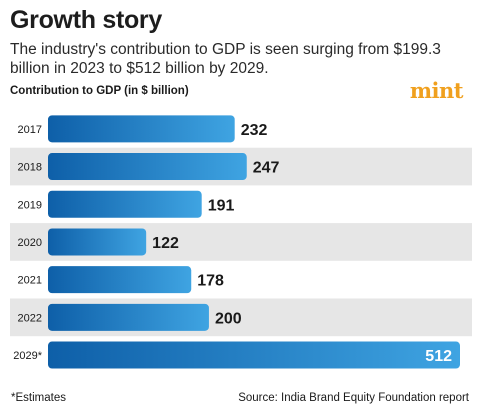 This screenshot has height=413, width=489. I want to click on data-label: 232, so click(254, 130).